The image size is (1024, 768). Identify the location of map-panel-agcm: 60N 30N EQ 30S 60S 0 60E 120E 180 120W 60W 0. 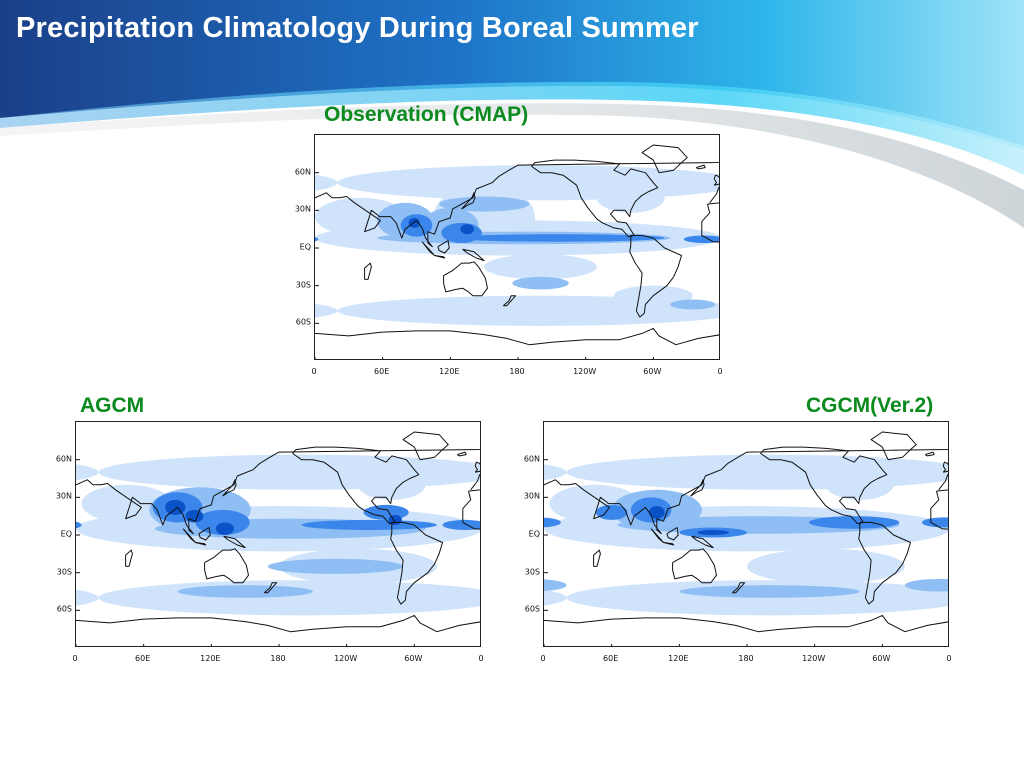
(273, 545).